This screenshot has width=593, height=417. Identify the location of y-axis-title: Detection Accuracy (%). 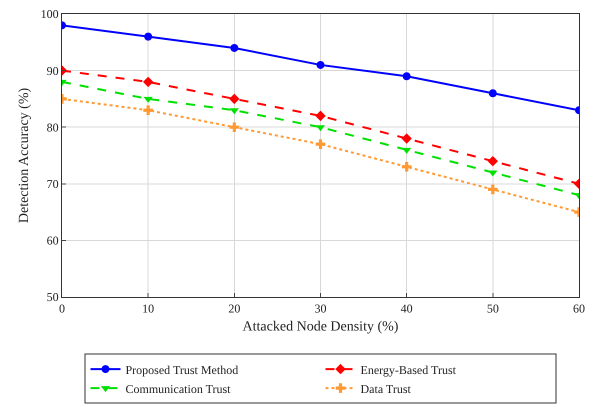
(24, 156).